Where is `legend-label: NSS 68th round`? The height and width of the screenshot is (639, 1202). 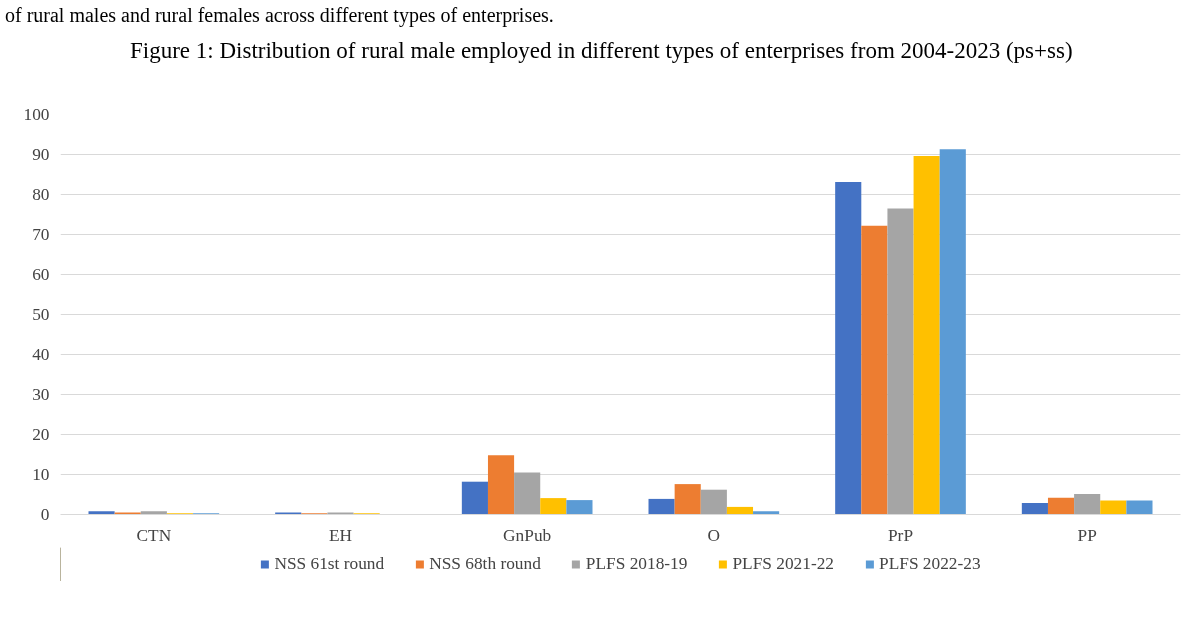 legend-label: NSS 68th round is located at coordinates (485, 564).